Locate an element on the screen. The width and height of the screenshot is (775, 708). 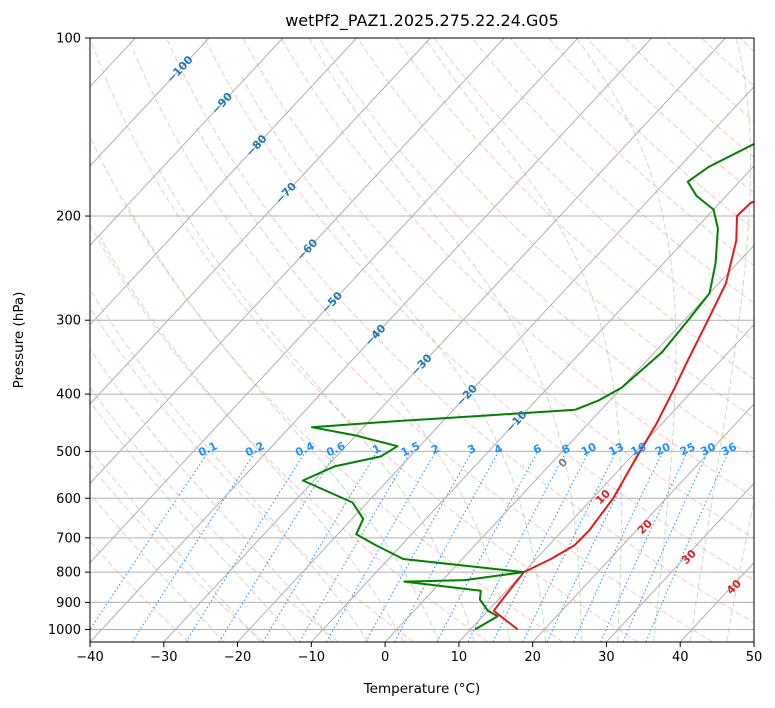
y-tick-label: 700 is located at coordinates (68, 538).